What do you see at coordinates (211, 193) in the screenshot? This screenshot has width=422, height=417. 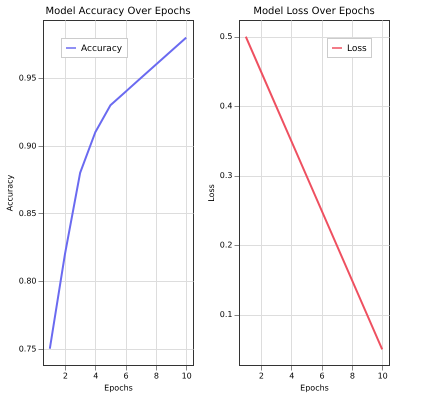 I see `y-axis-title: Loss` at bounding box center [211, 193].